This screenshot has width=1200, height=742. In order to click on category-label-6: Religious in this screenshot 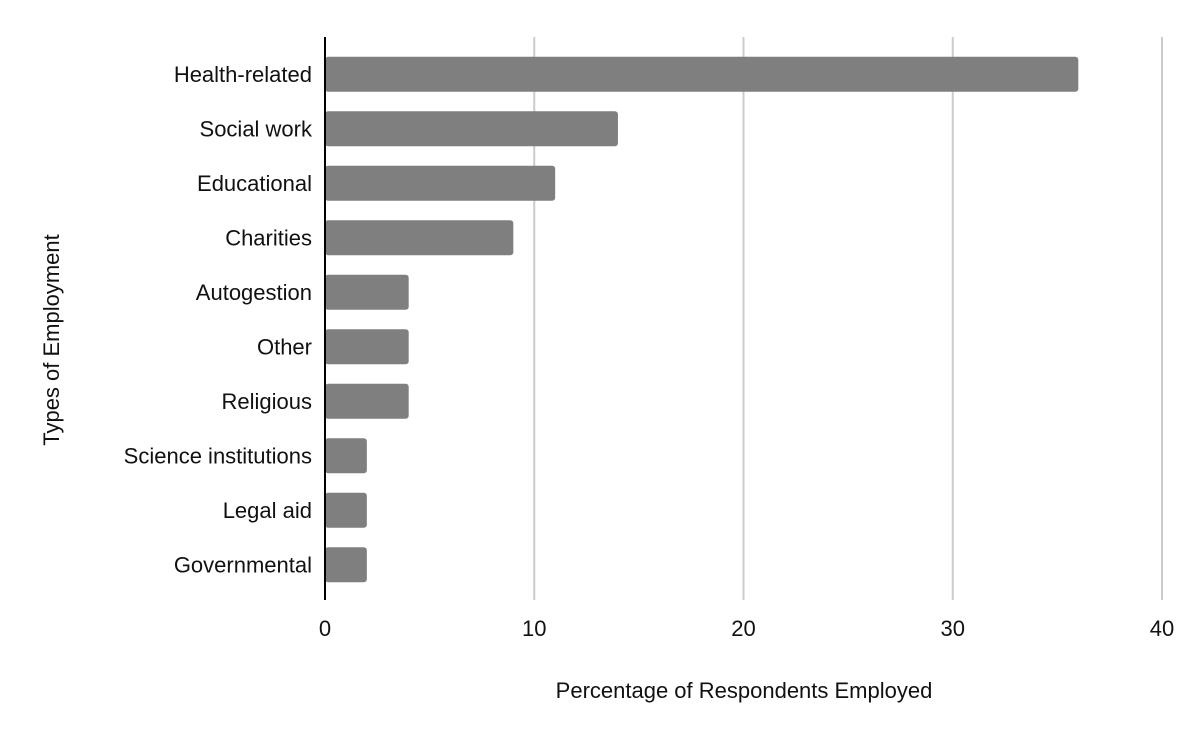, I will do `click(267, 401)`.